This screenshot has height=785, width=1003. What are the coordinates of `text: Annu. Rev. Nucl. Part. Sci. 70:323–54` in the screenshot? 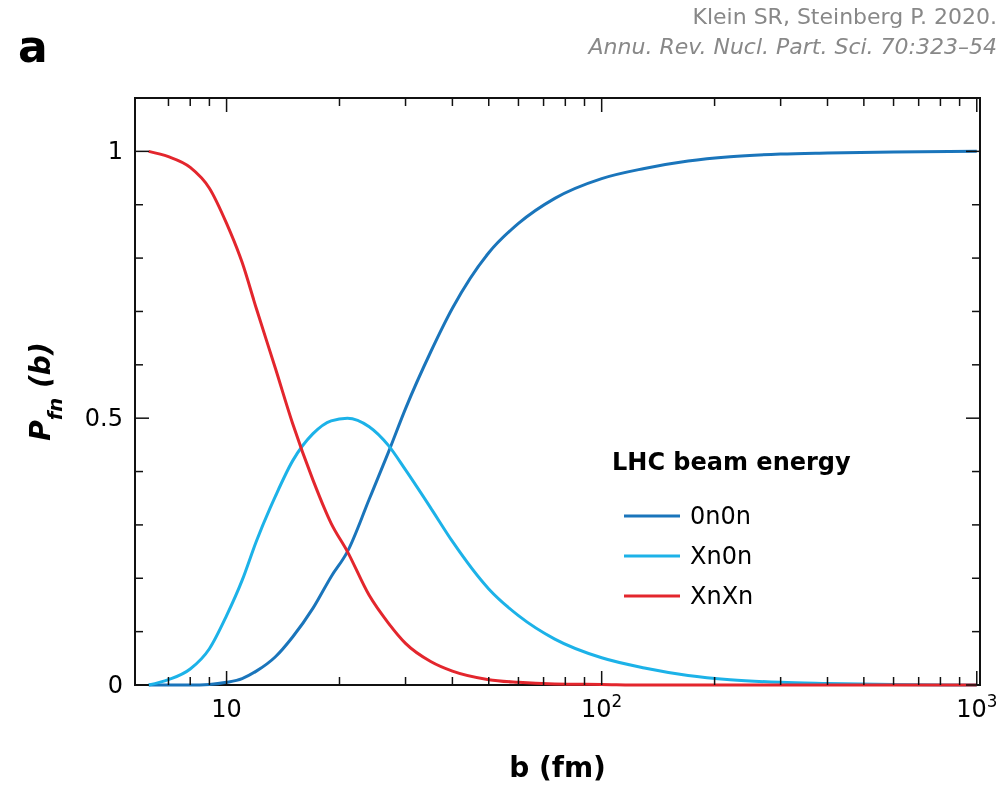 It's located at (791, 46).